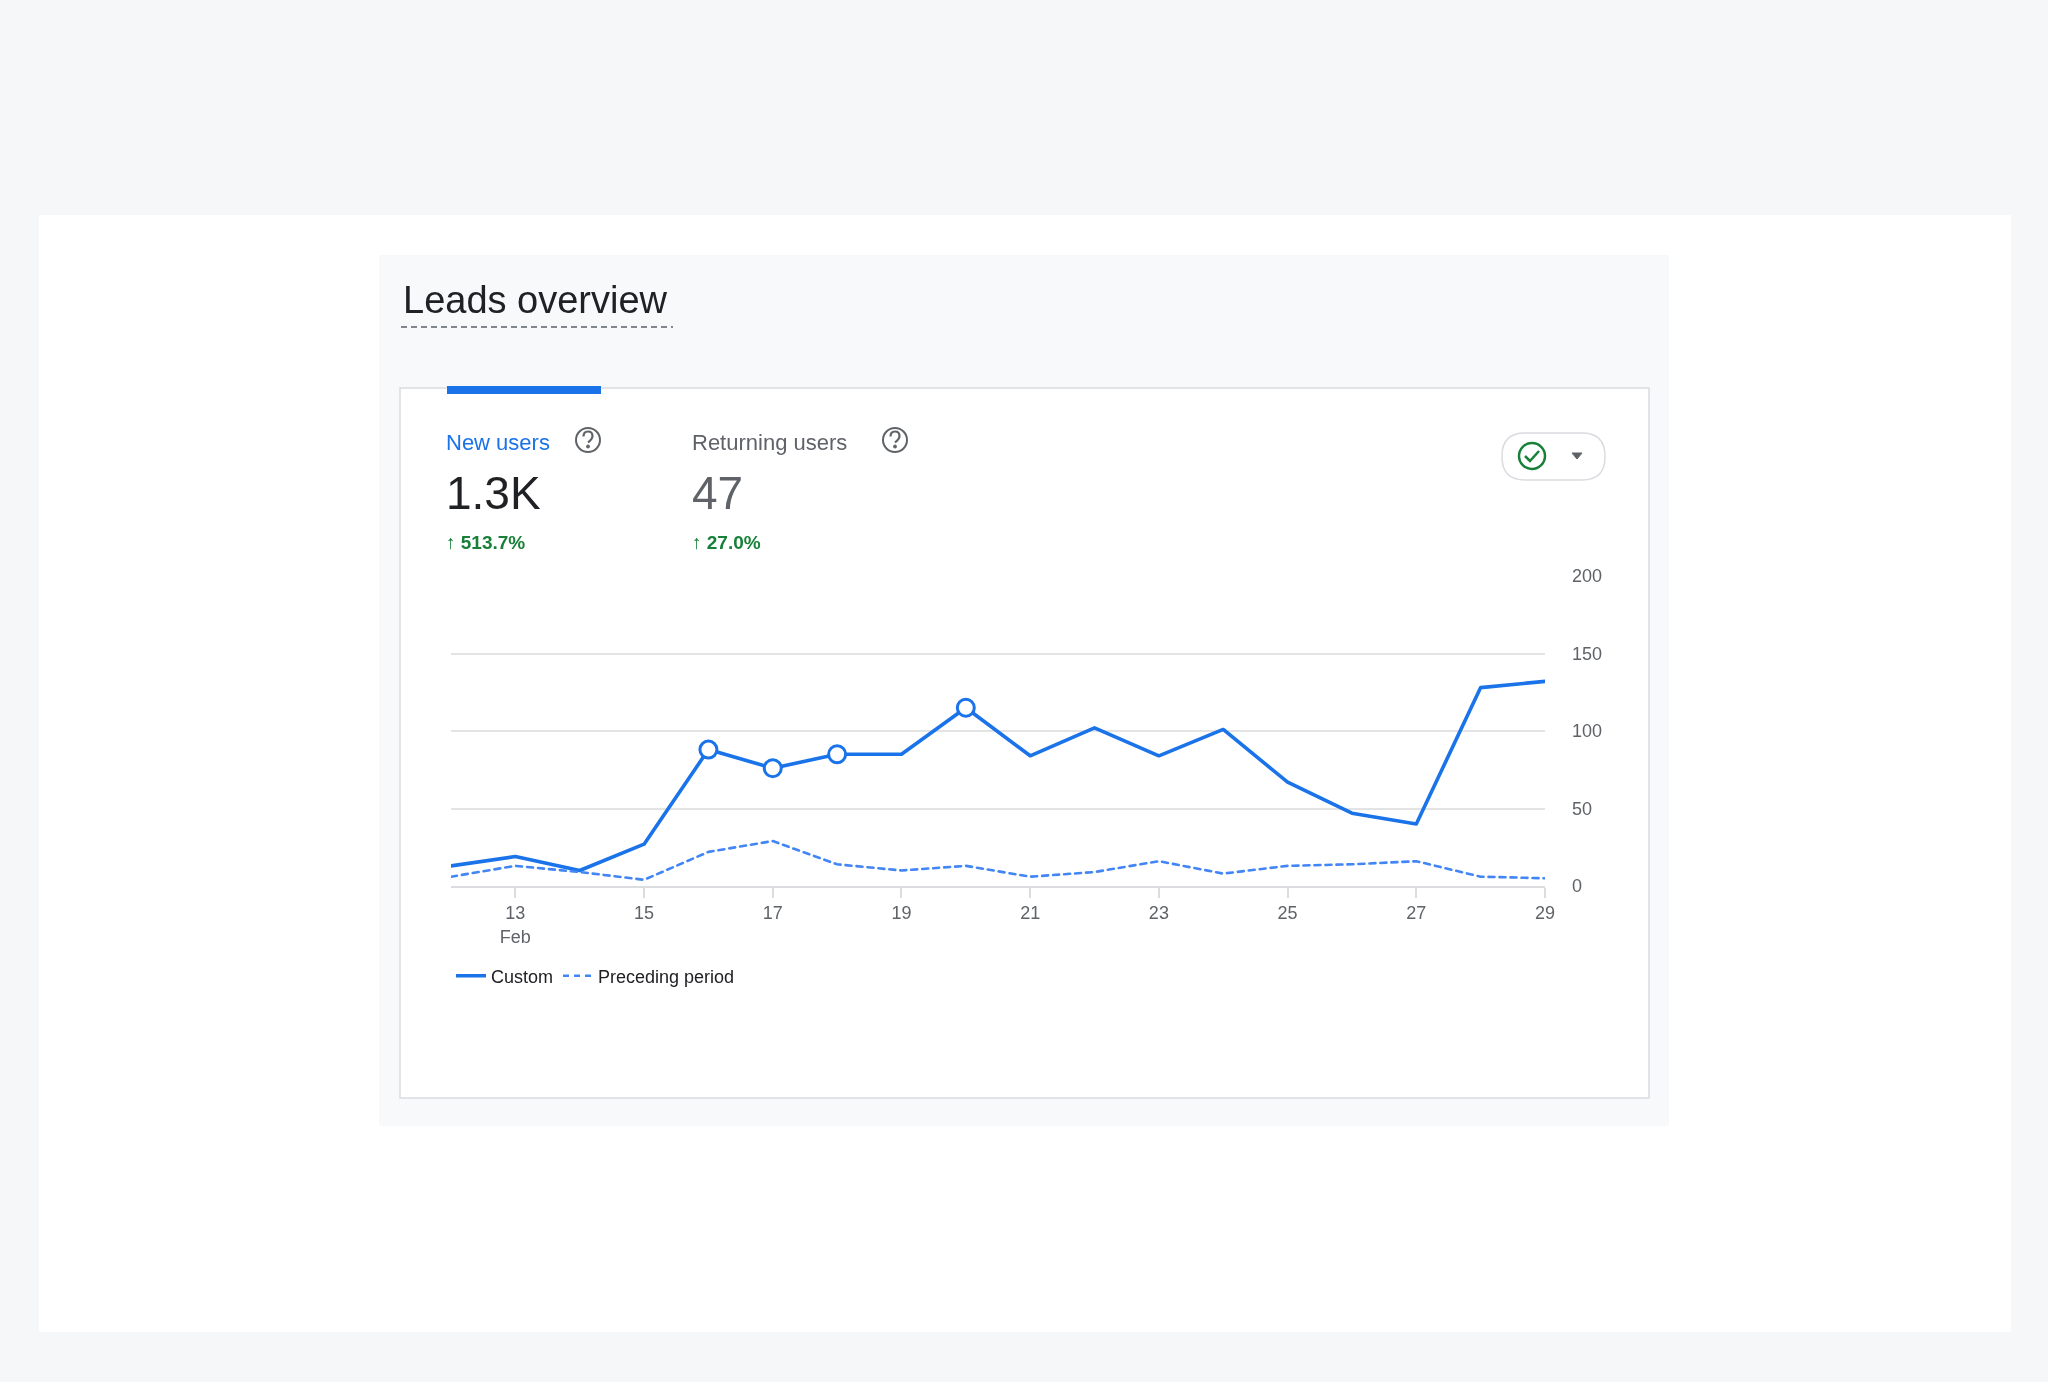  Describe the element at coordinates (1587, 653) in the screenshot. I see `y-tick-label: 150` at that location.